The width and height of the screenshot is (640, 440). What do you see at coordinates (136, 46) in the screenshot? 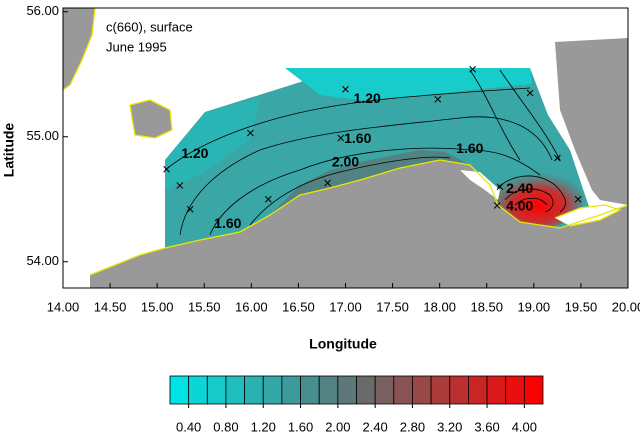
I see `title-line: June 1995` at bounding box center [136, 46].